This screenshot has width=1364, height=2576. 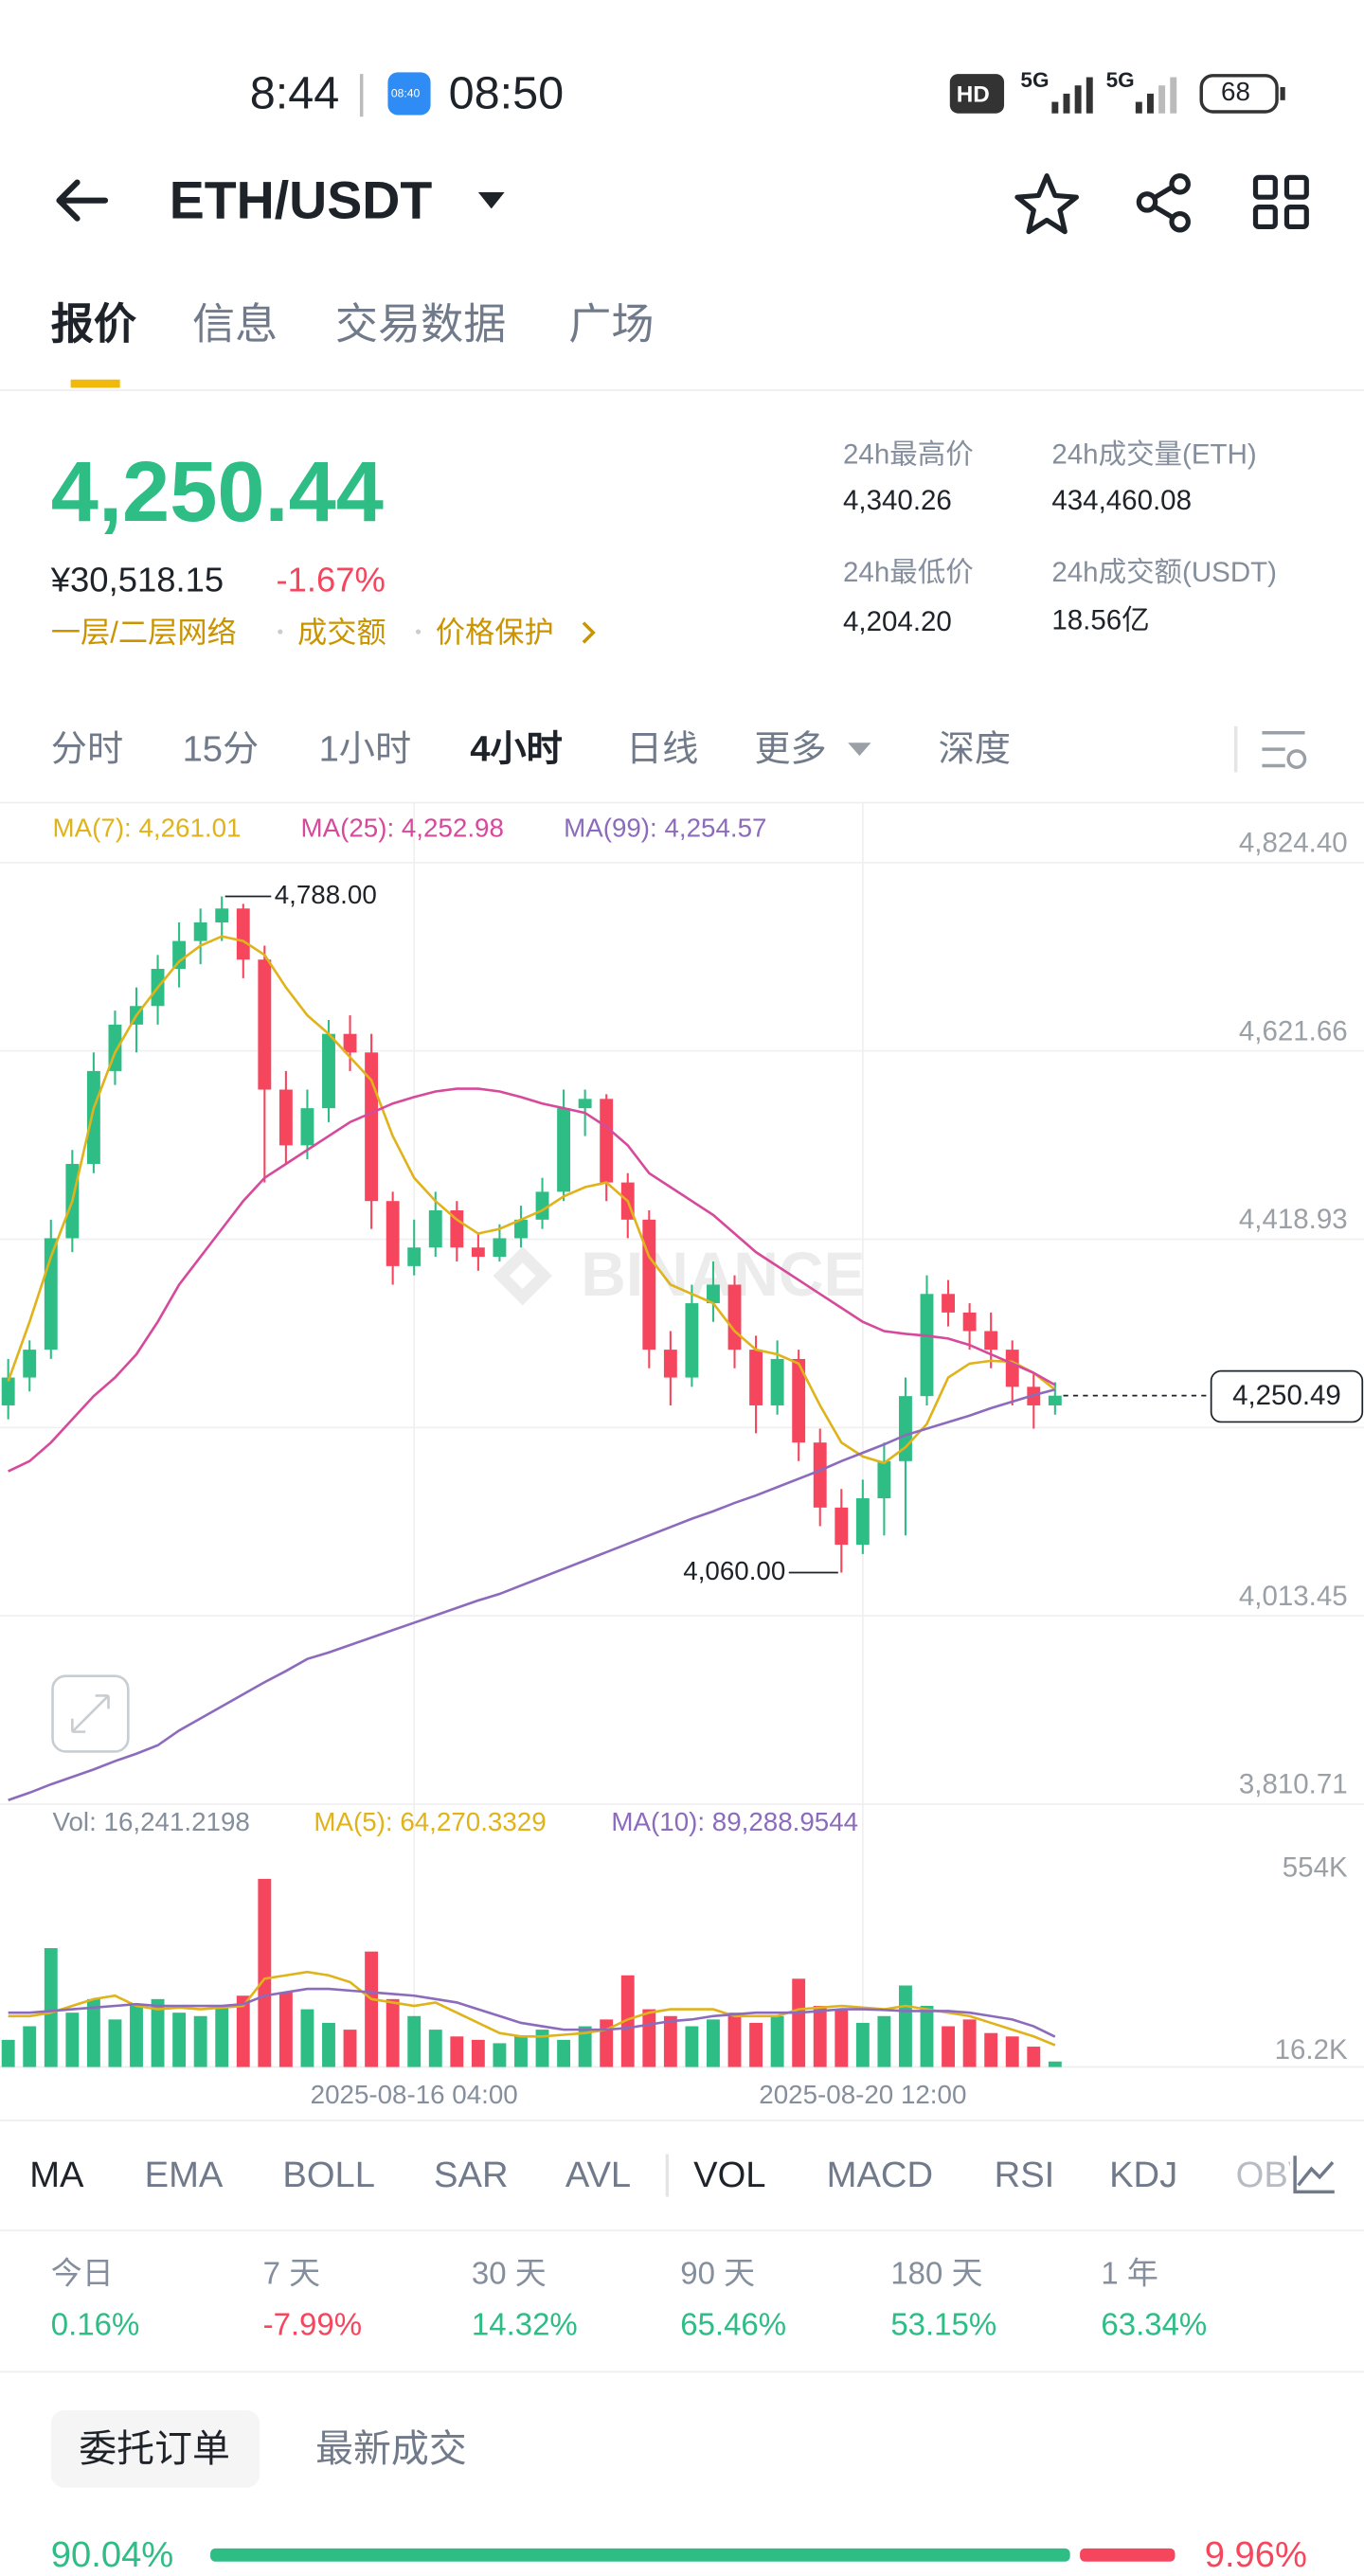 I want to click on order-tab: 委托订单, so click(x=154, y=2448).